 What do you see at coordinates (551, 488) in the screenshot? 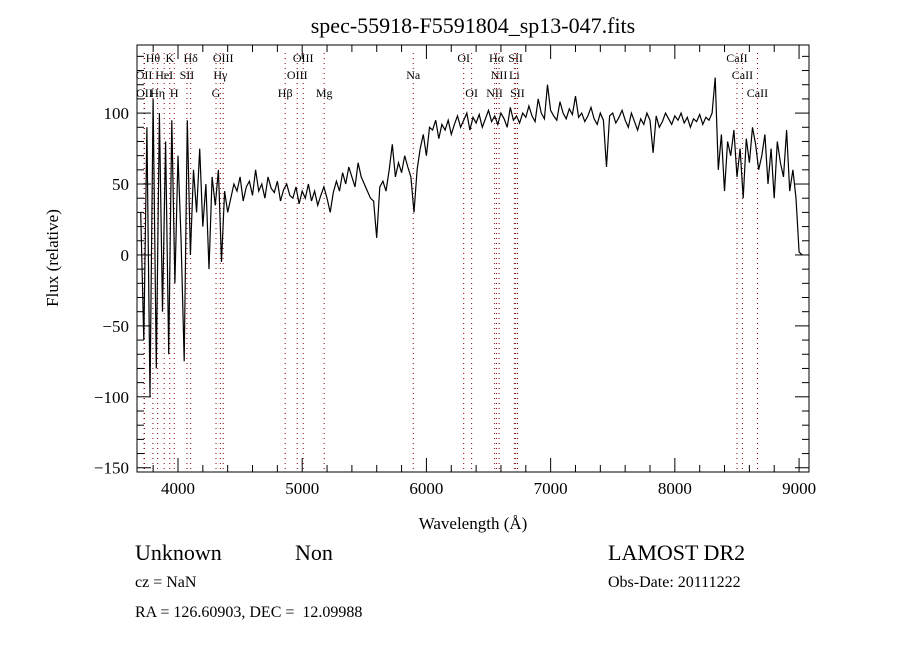
I see `x-tick-label: 7000` at bounding box center [551, 488].